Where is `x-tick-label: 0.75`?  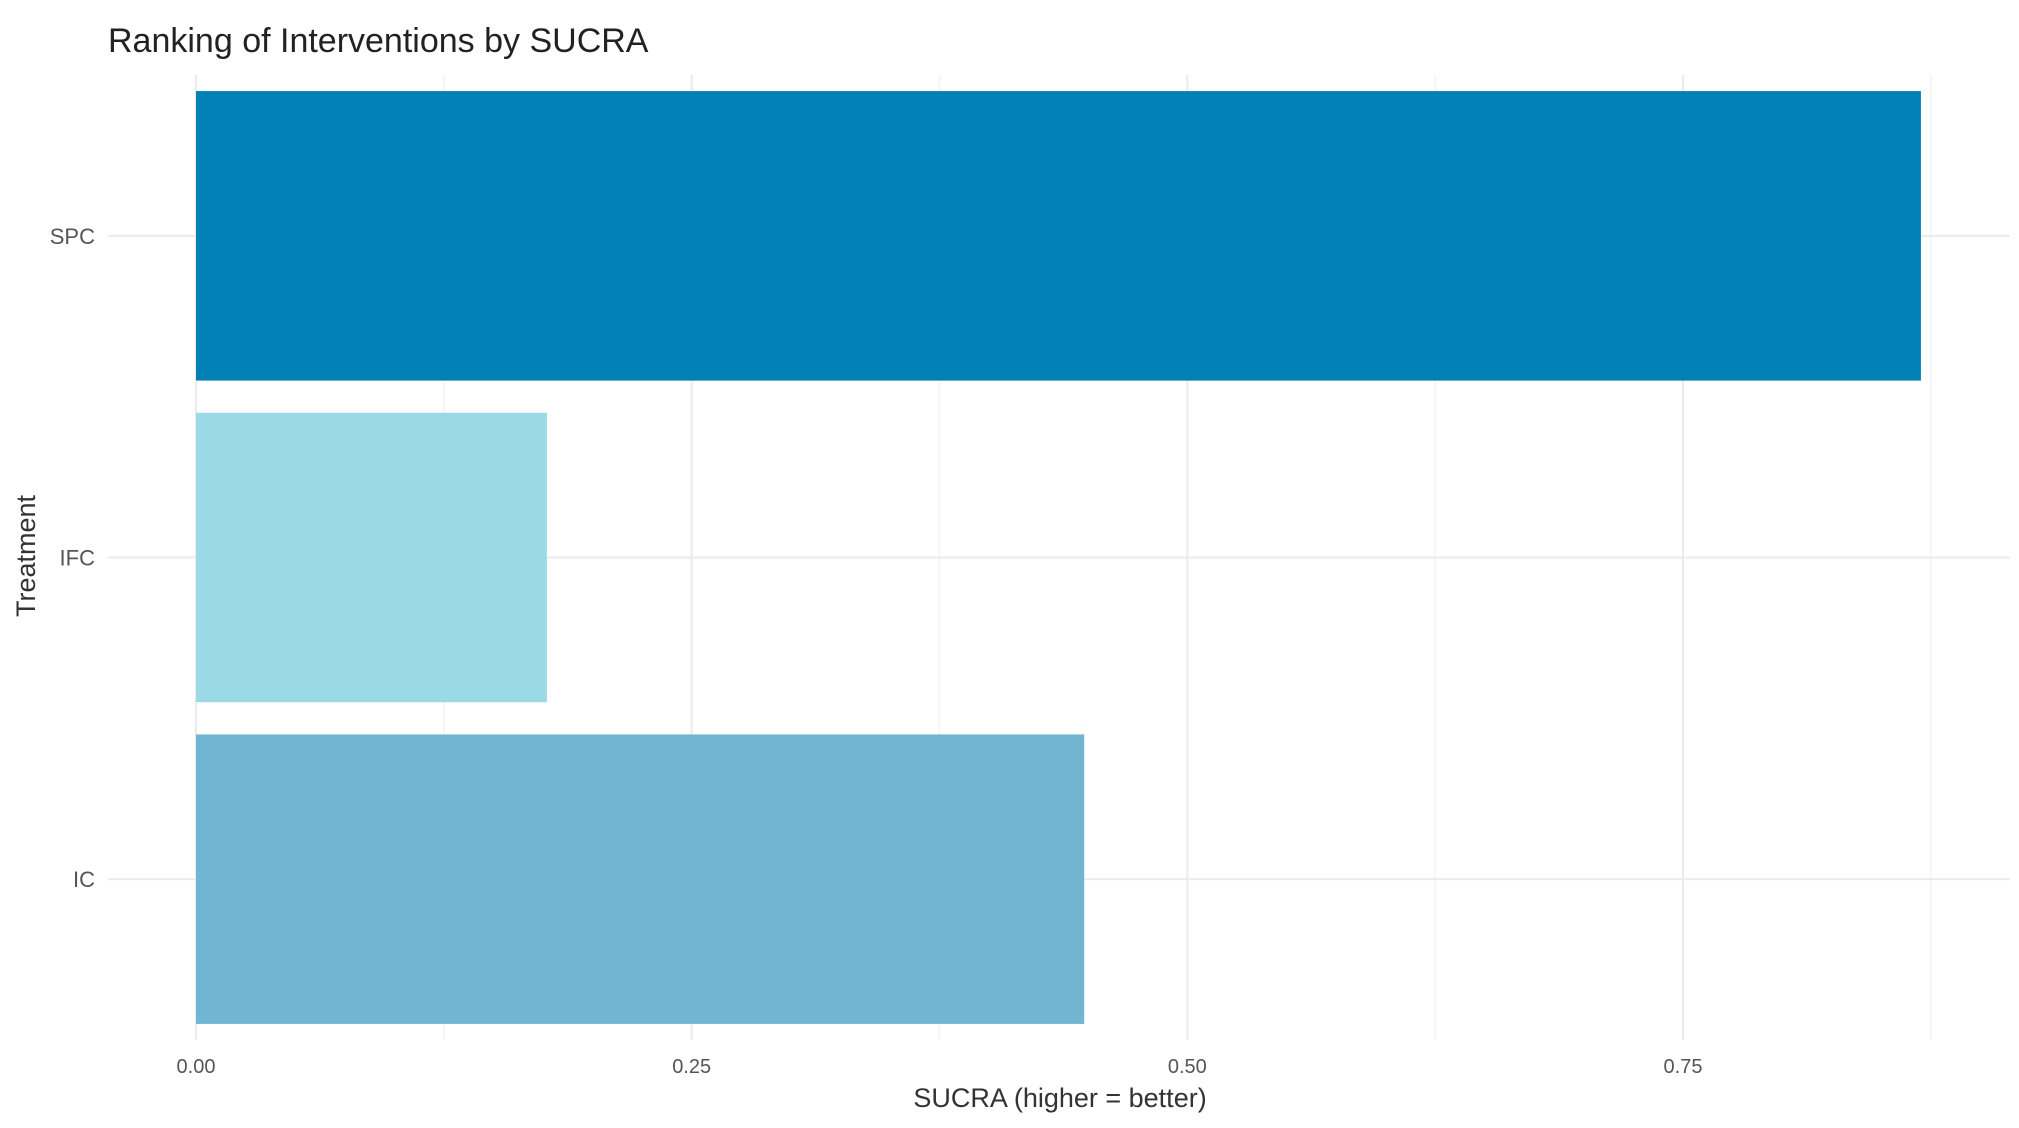
x-tick-label: 0.75 is located at coordinates (1683, 1067).